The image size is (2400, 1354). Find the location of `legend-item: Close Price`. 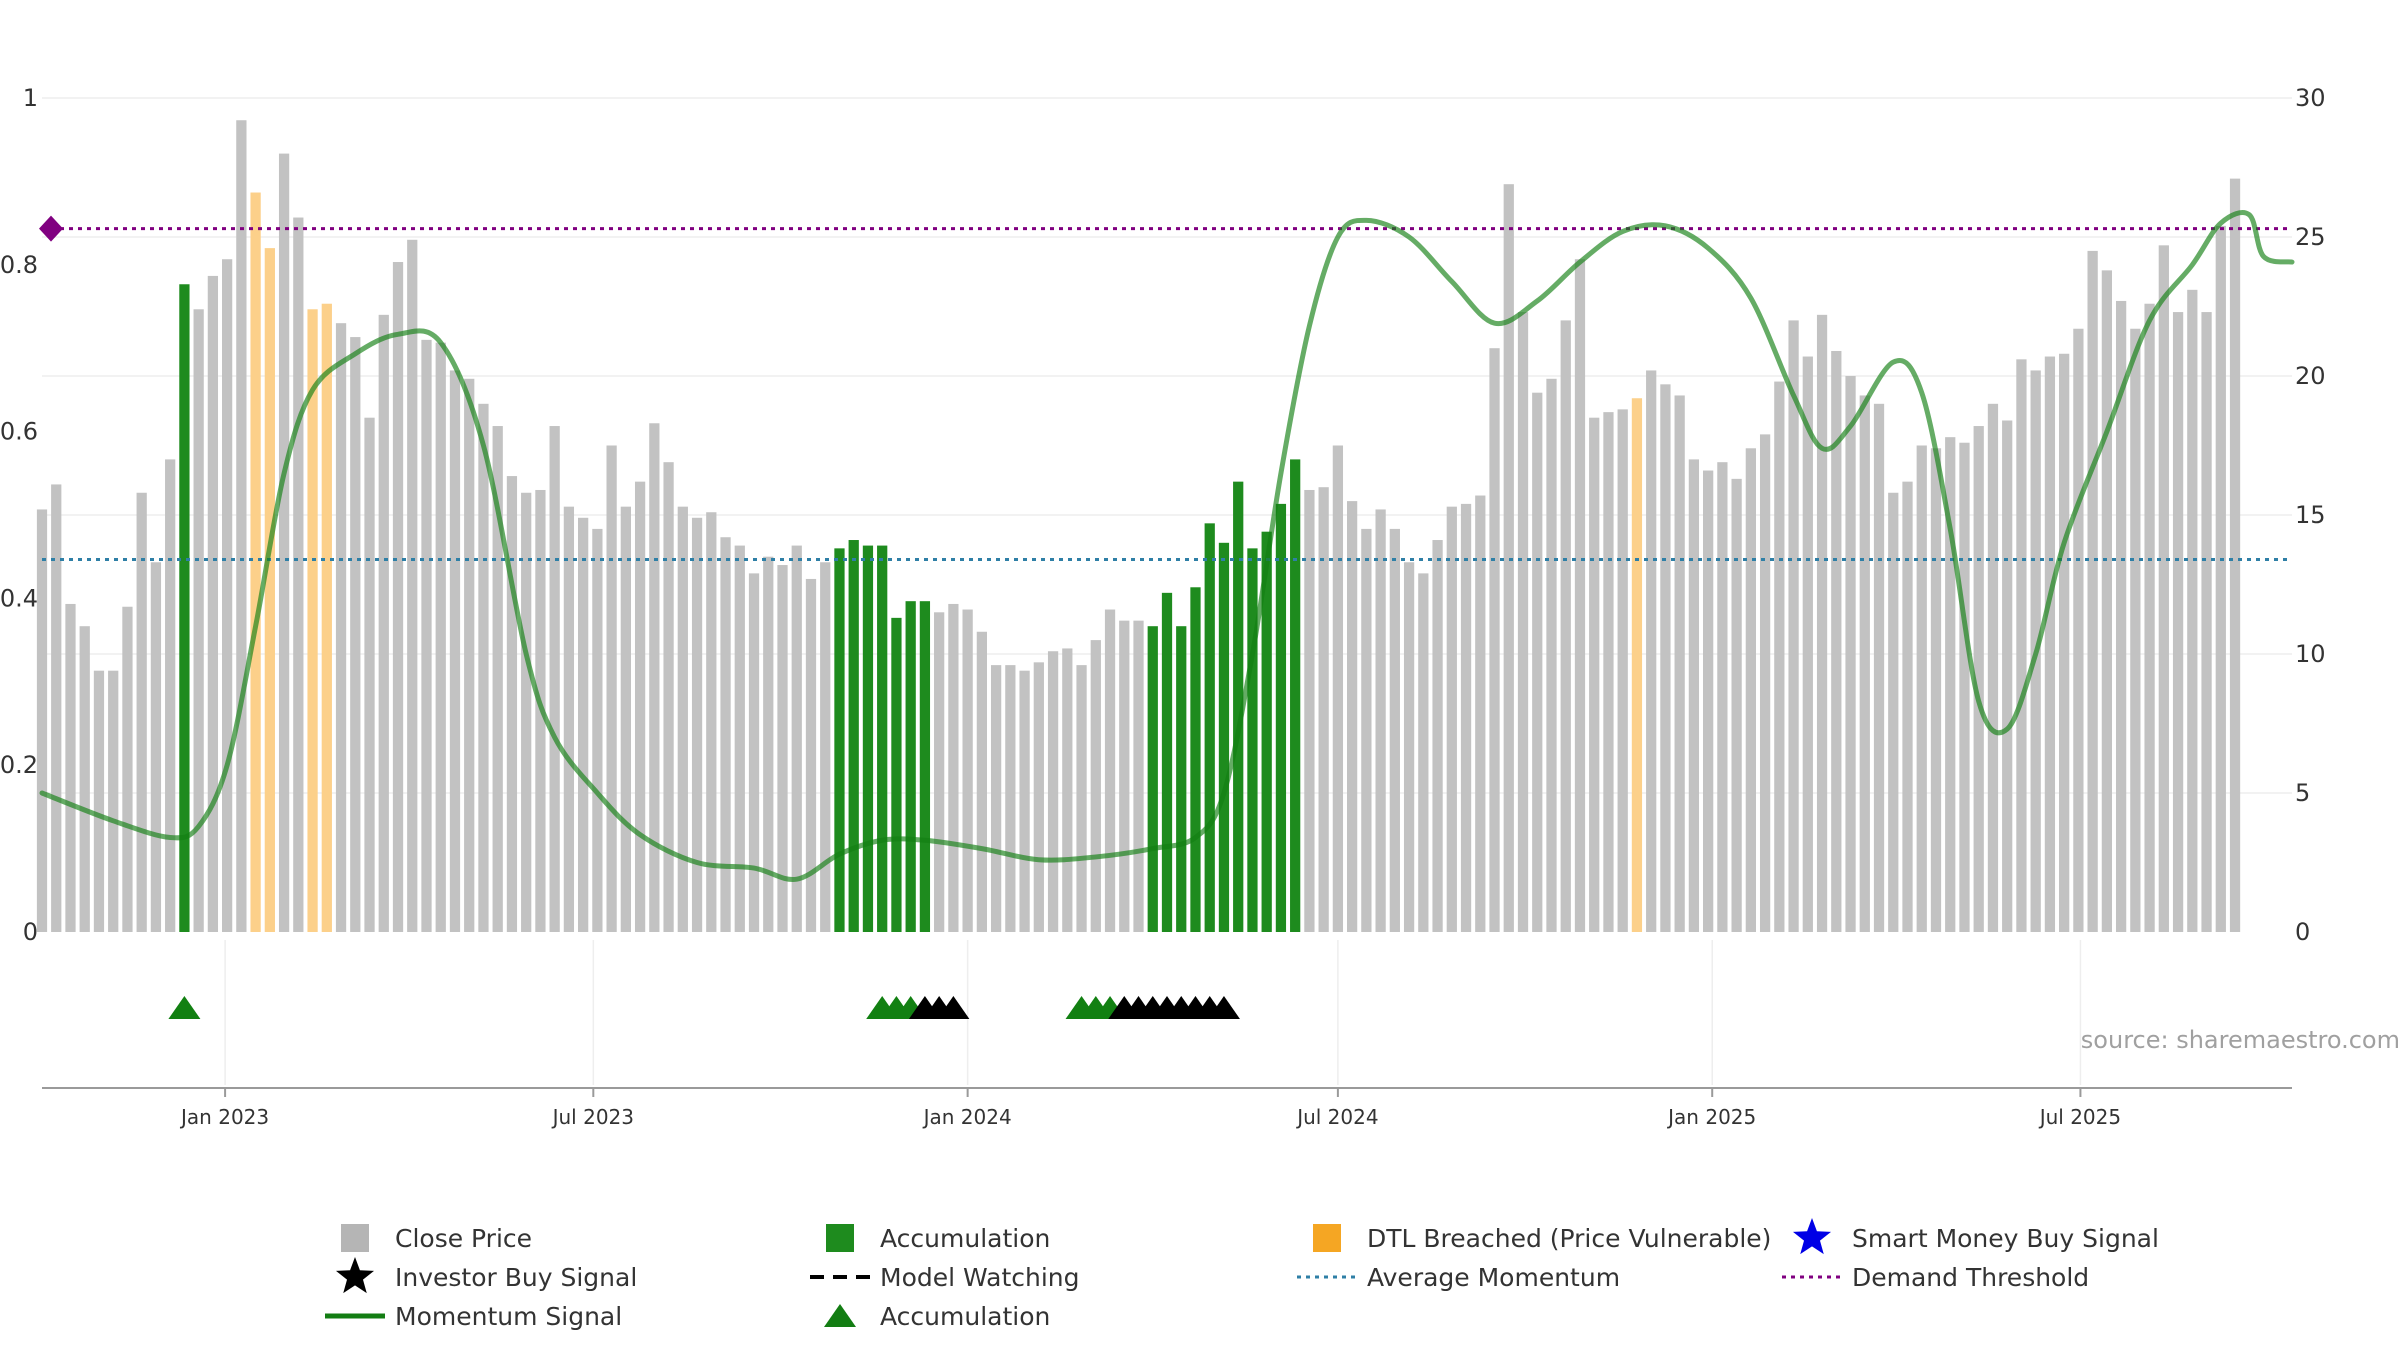

legend-item: Close Price is located at coordinates (436, 1238).